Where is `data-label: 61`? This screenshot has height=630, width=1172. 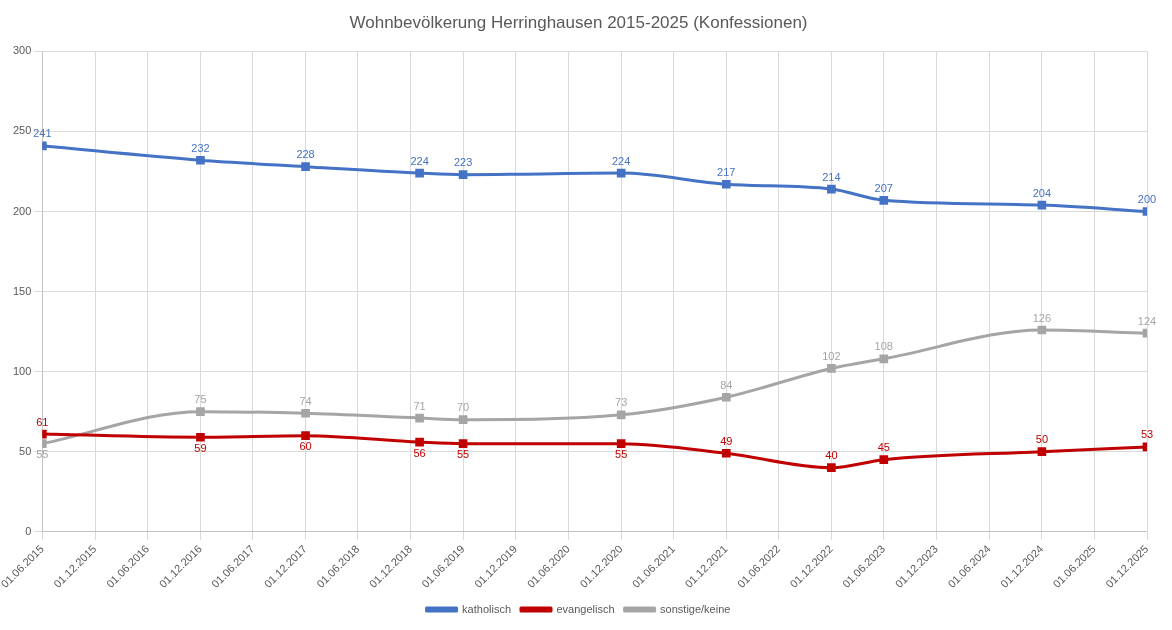
data-label: 61 is located at coordinates (42, 421).